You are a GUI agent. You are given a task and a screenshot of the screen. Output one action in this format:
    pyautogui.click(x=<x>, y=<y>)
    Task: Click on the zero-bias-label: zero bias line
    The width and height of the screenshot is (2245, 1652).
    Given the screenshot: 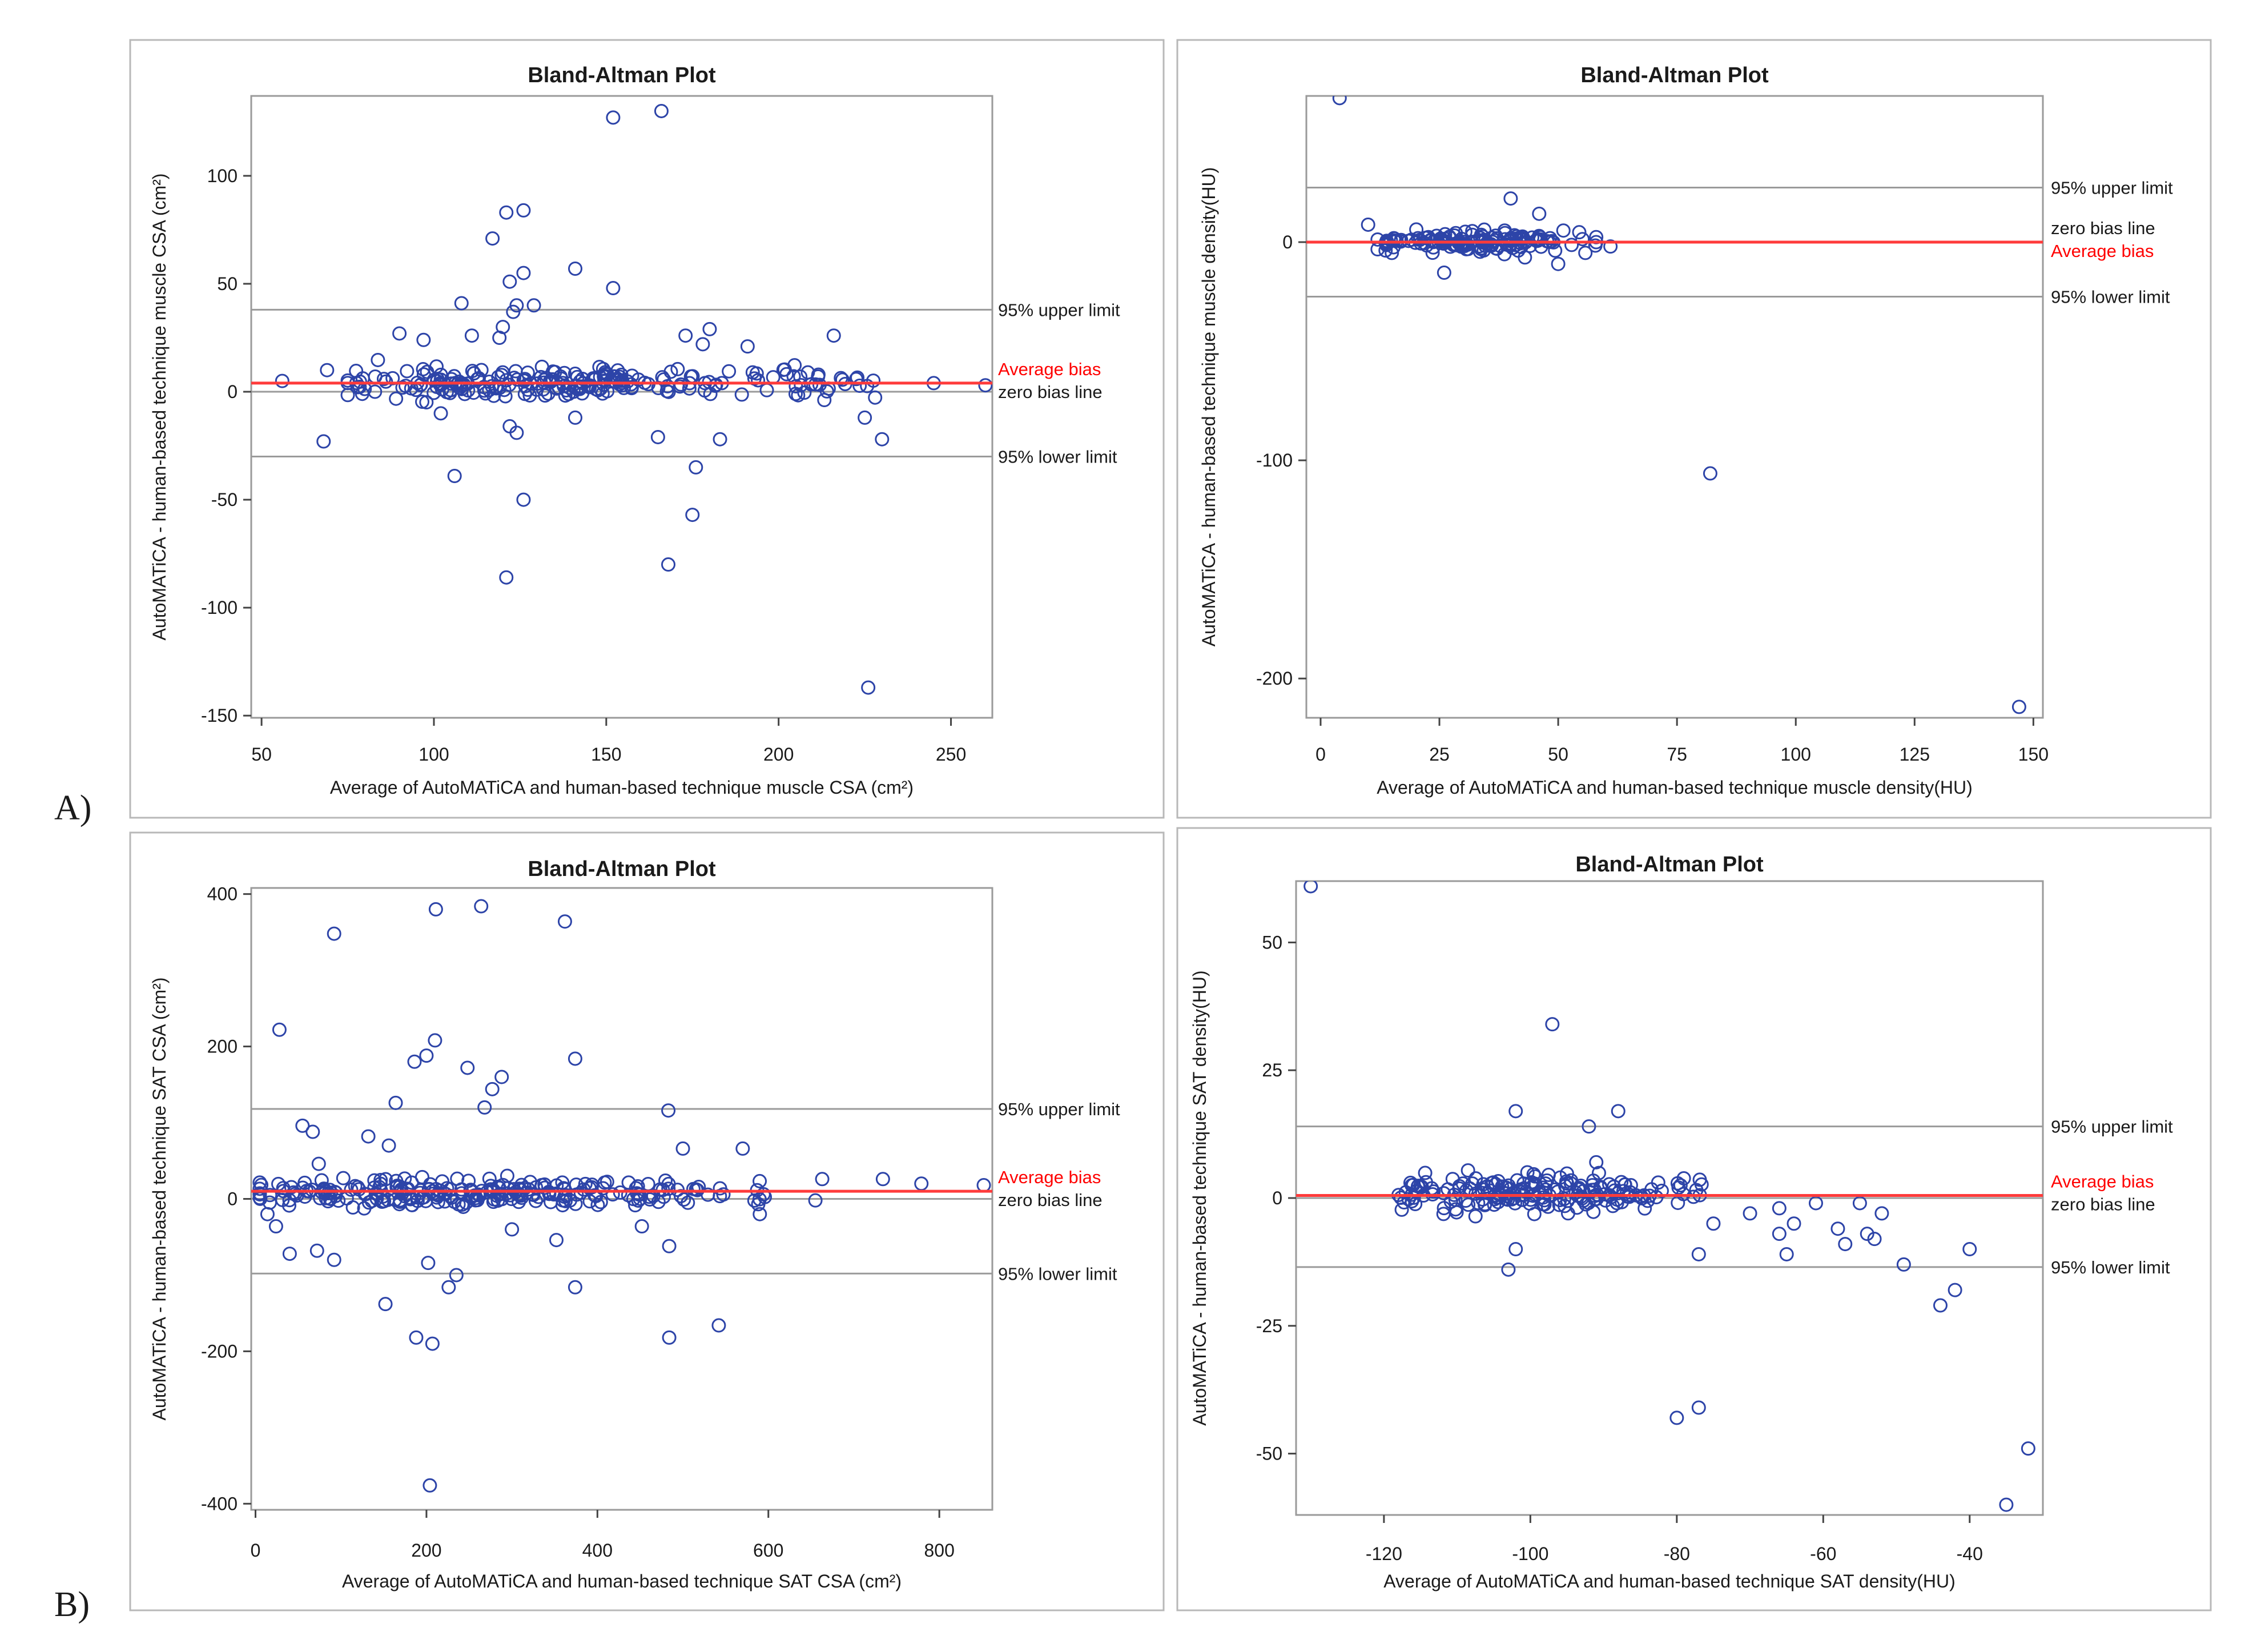 What is the action you would take?
    pyautogui.click(x=1050, y=1200)
    